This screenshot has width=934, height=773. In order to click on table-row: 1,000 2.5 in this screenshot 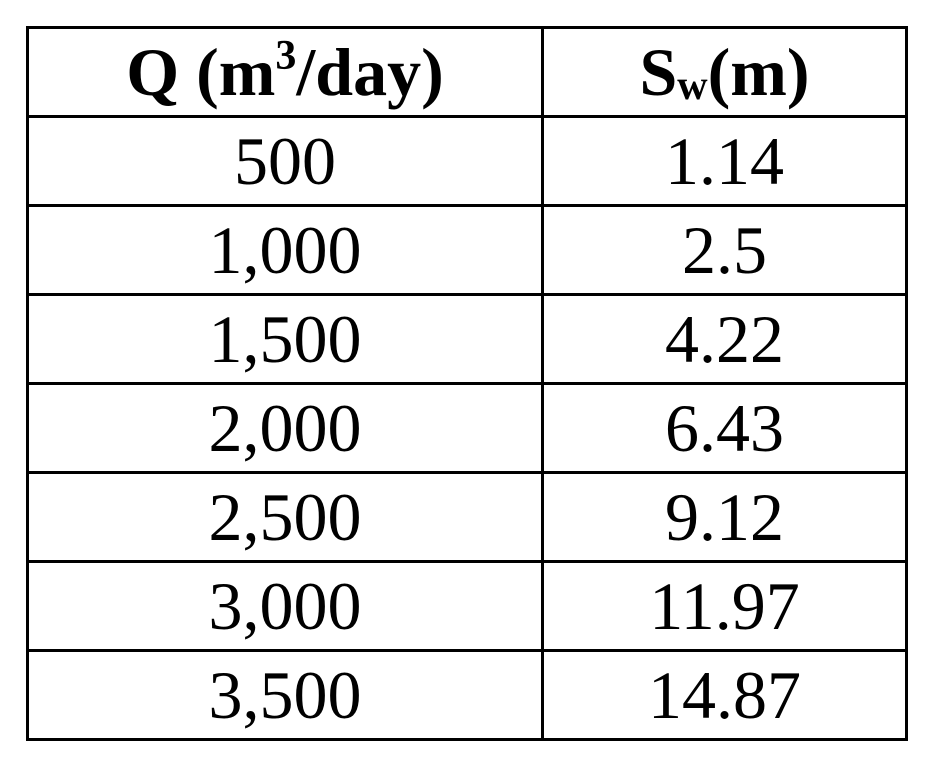, I will do `click(467, 250)`.